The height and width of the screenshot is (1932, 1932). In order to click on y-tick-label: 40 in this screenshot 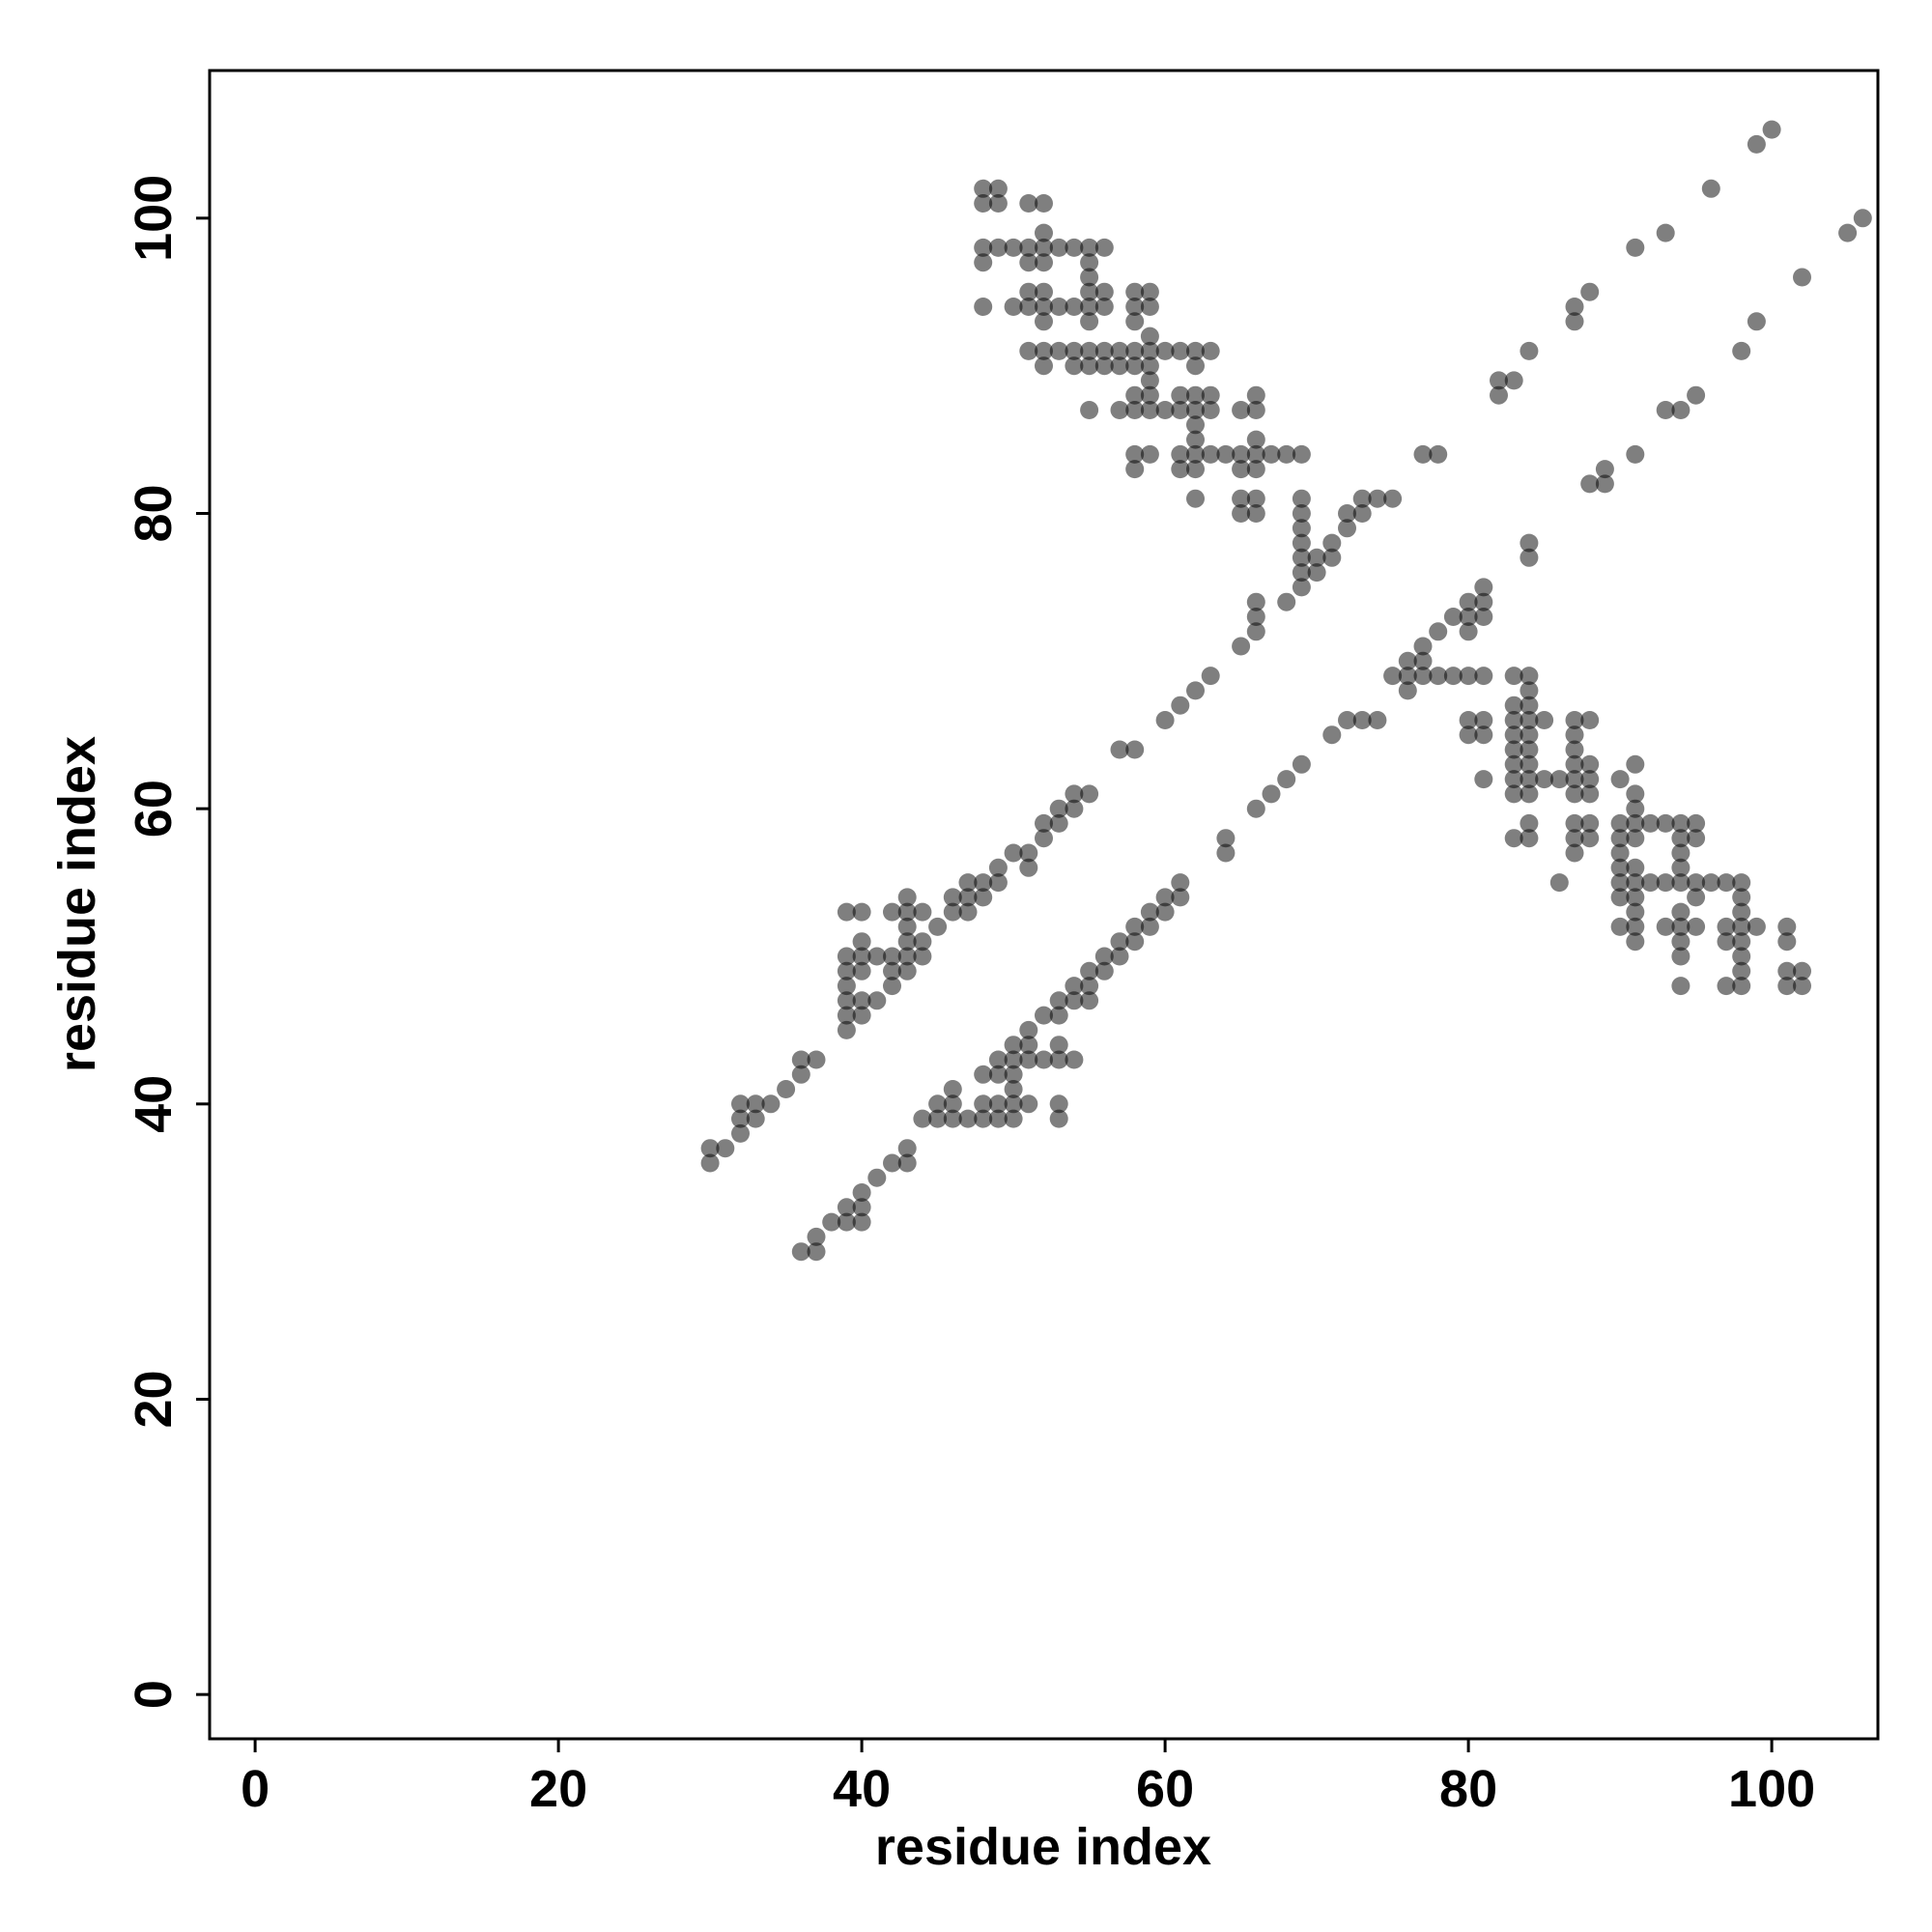, I will do `click(154, 1104)`.